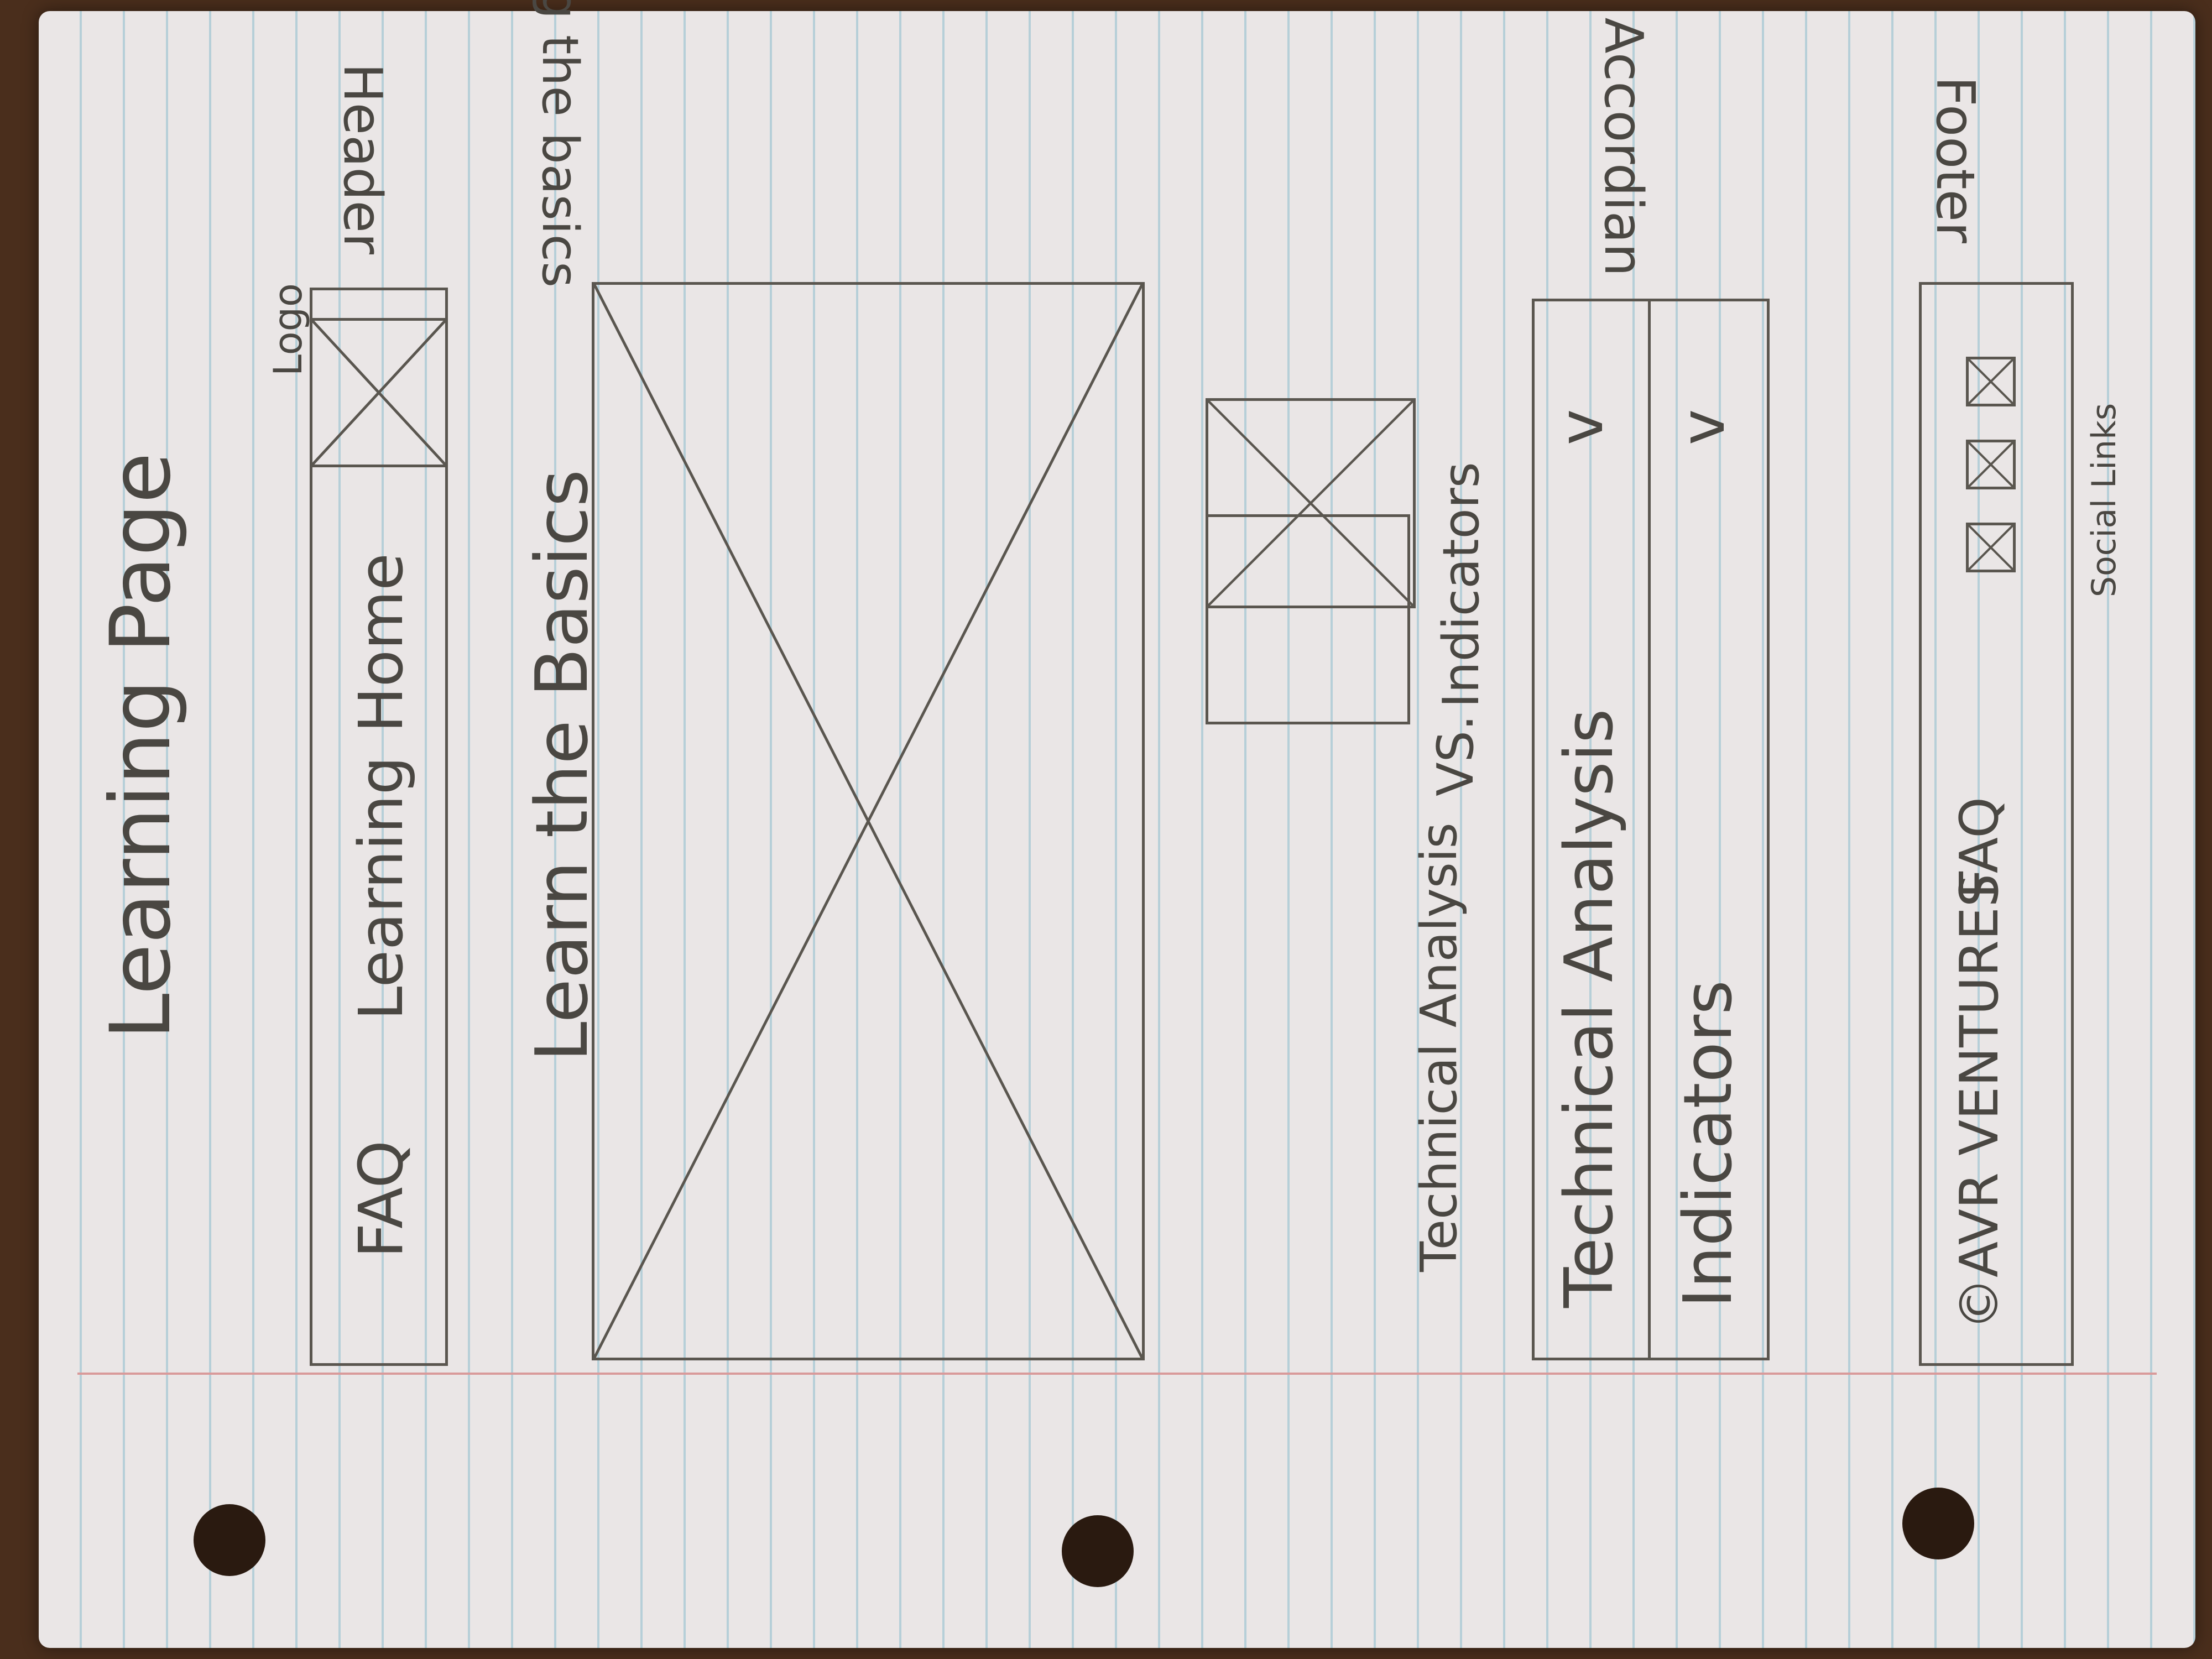  What do you see at coordinates (1980, 848) in the screenshot?
I see `footer-faq-link: FAQ` at bounding box center [1980, 848].